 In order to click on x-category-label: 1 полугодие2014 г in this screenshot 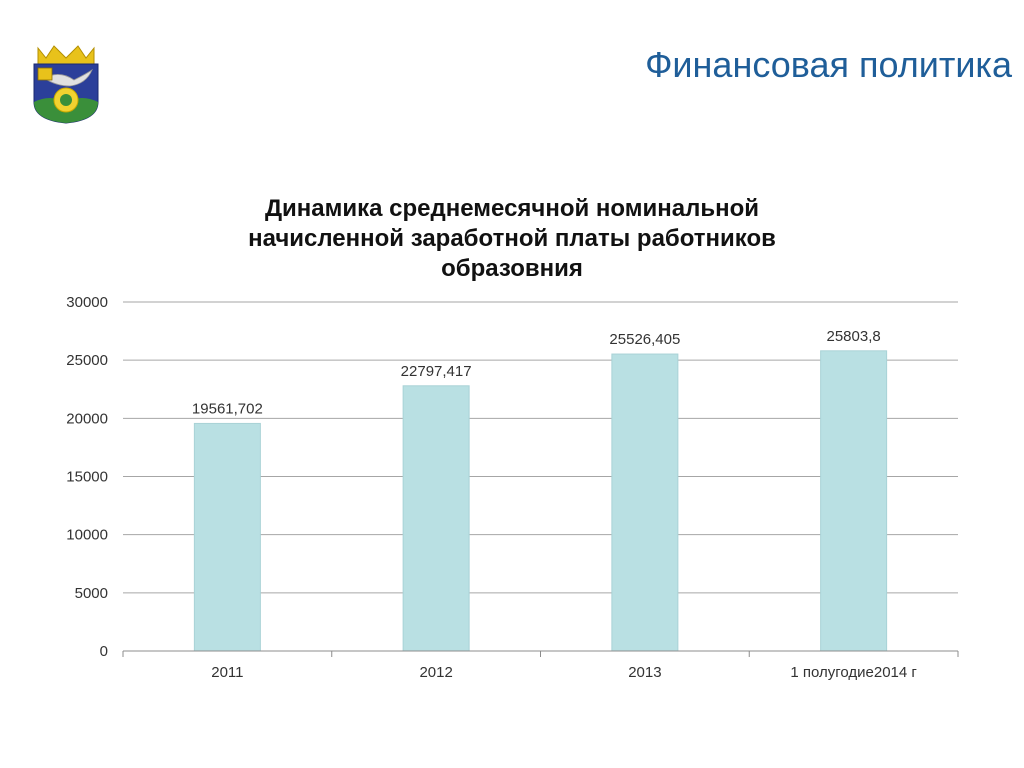, I will do `click(853, 672)`.